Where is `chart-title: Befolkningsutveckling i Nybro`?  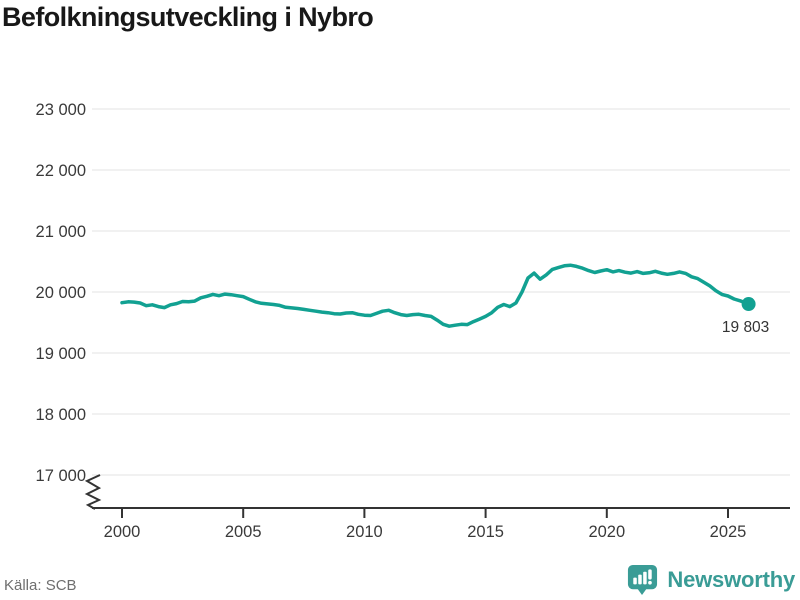
chart-title: Befolkningsutveckling i Nybro is located at coordinates (188, 17).